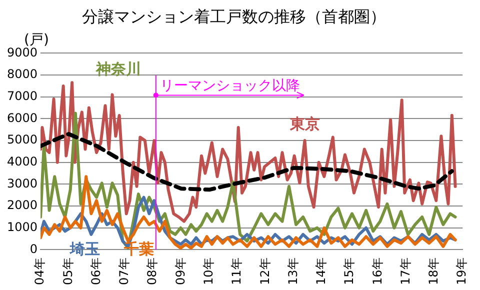 This screenshot has width=480, height=290. What do you see at coordinates (39, 272) in the screenshot?
I see `x-tick-label: 04年` at bounding box center [39, 272].